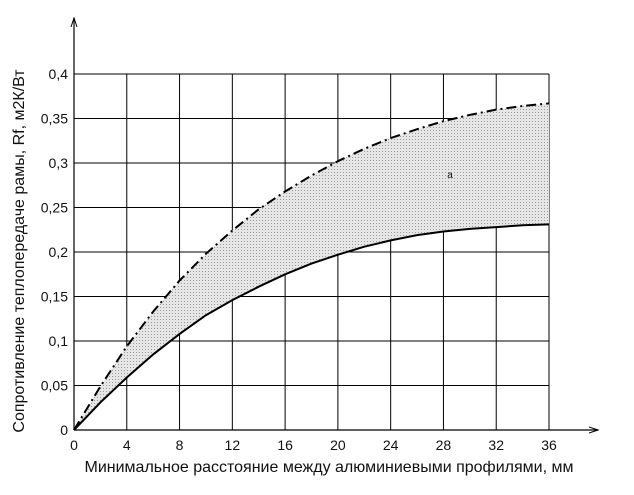 This screenshot has height=495, width=634. I want to click on x-tick-label: 36, so click(549, 445).